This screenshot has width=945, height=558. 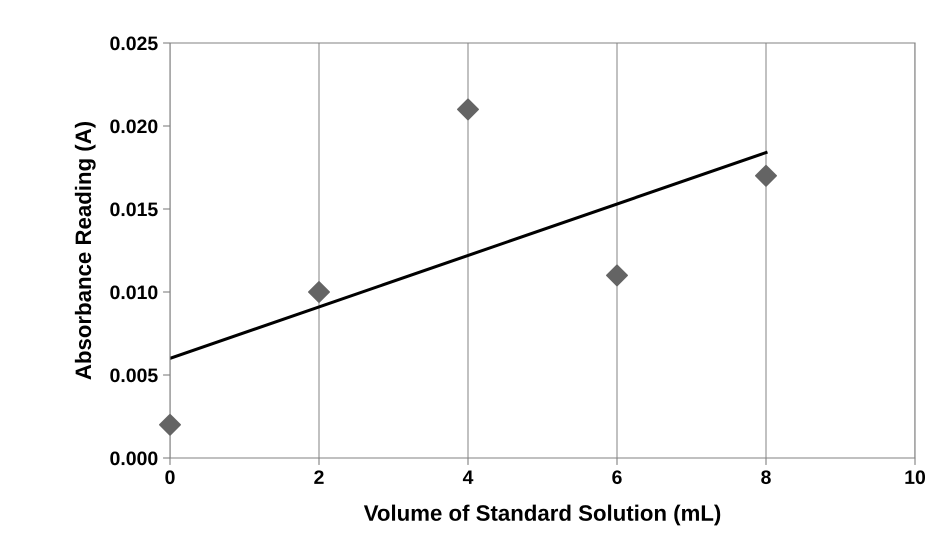 I want to click on x-tick-label: 2, so click(x=319, y=477).